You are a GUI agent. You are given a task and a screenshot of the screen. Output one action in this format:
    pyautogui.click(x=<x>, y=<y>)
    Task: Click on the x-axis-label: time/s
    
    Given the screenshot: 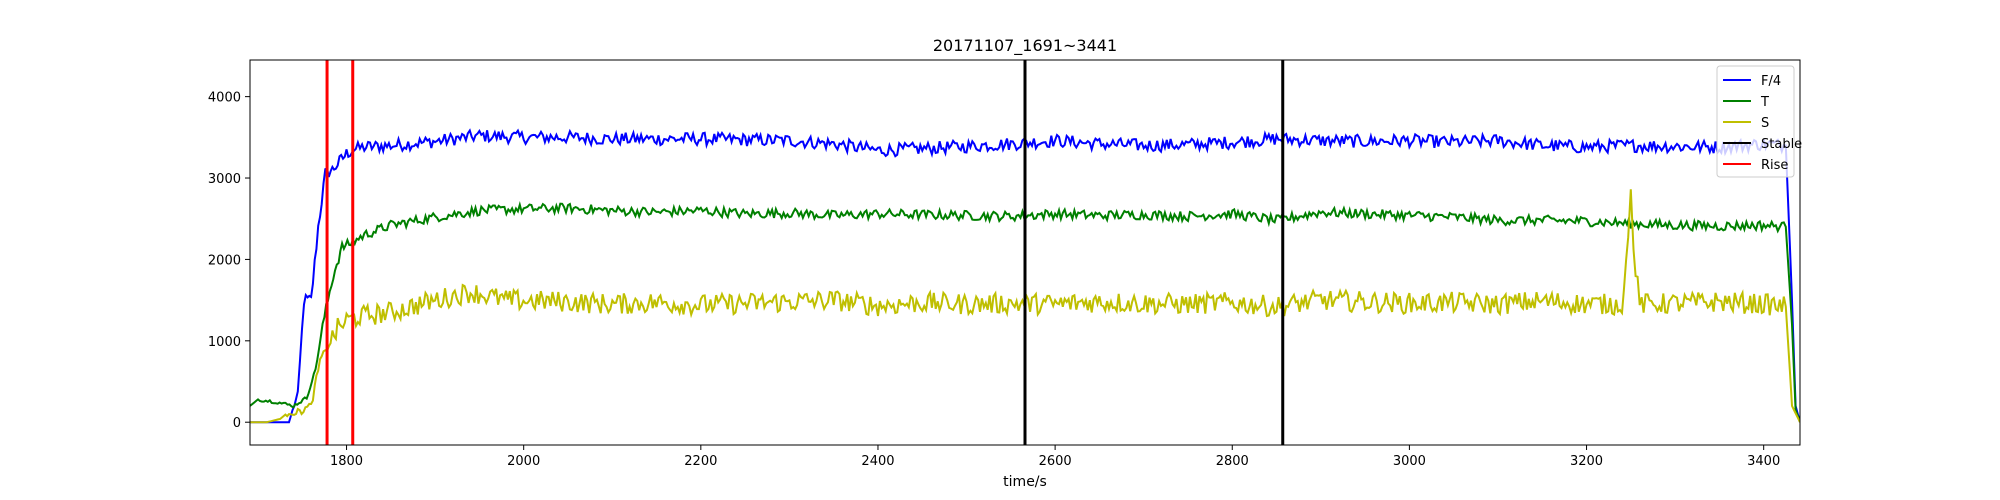 What is the action you would take?
    pyautogui.click(x=1025, y=482)
    